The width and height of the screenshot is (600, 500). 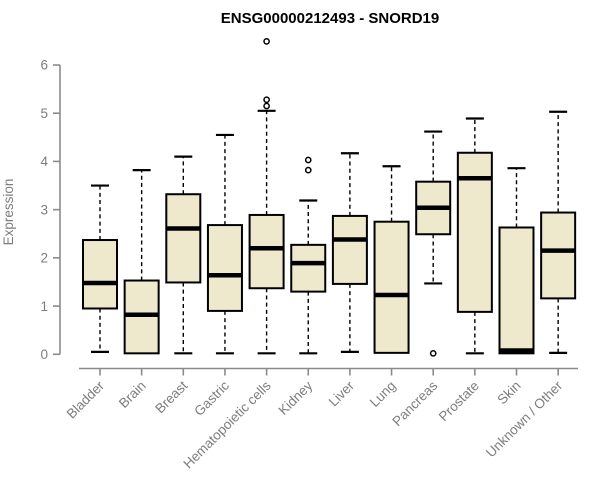 I want to click on y-axis-title: Expression, so click(x=8, y=212).